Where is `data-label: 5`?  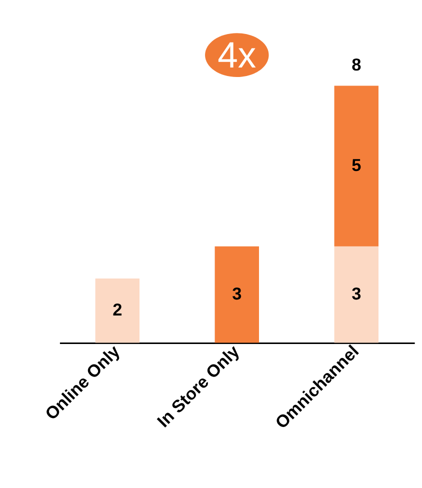
data-label: 5 is located at coordinates (357, 164).